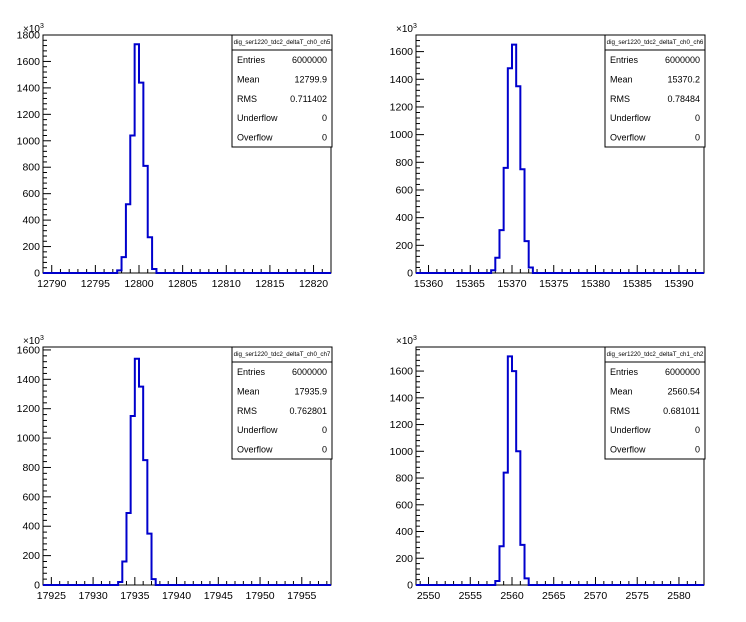 This screenshot has width=746, height=622. I want to click on x-tick-label: 17950, so click(259, 596).